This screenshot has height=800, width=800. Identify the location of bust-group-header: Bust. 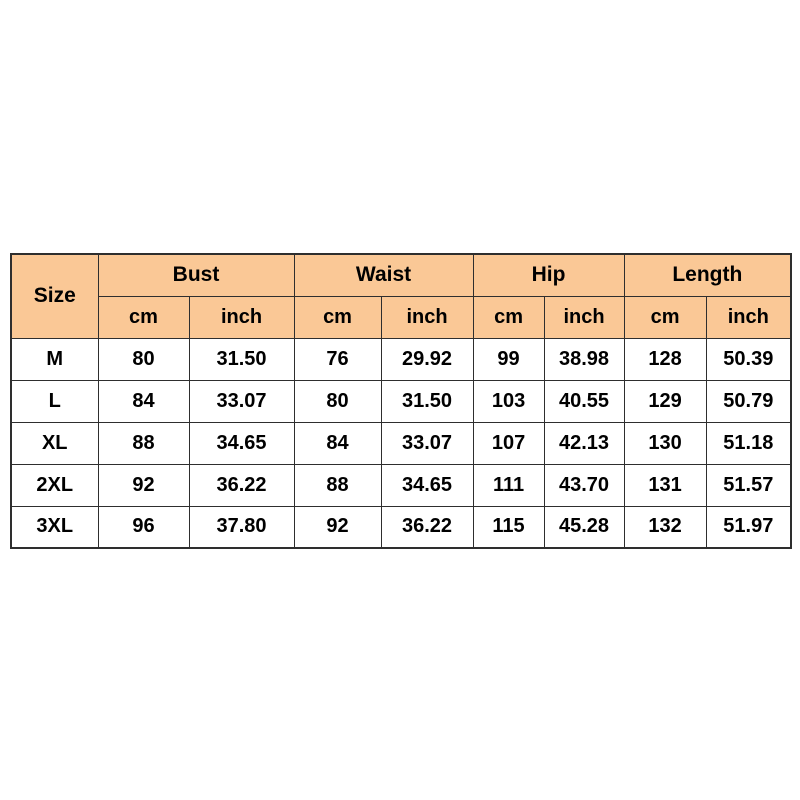
(196, 275).